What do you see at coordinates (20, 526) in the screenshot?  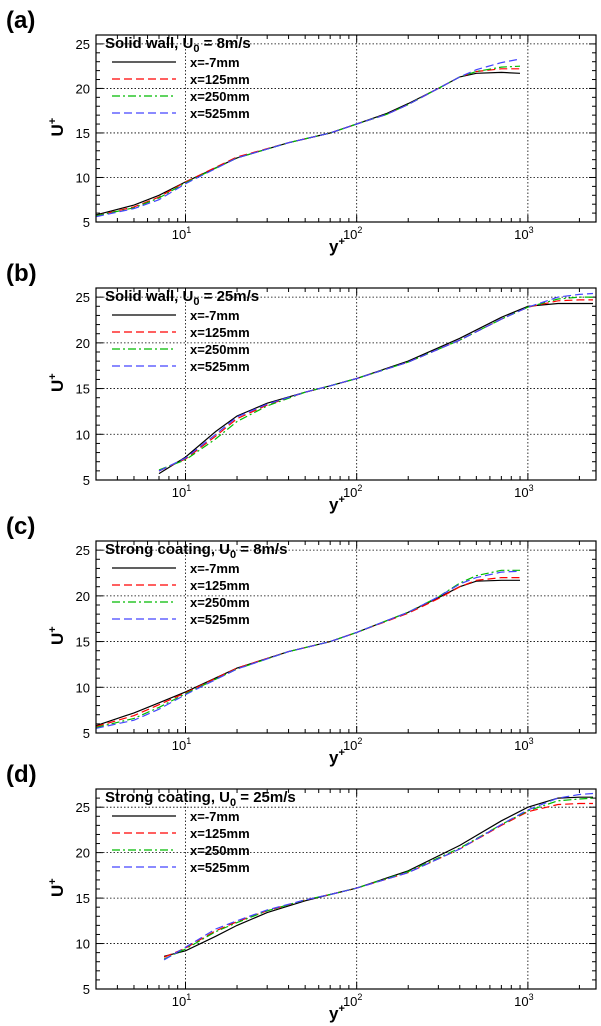 I see `panel-label: (c)` at bounding box center [20, 526].